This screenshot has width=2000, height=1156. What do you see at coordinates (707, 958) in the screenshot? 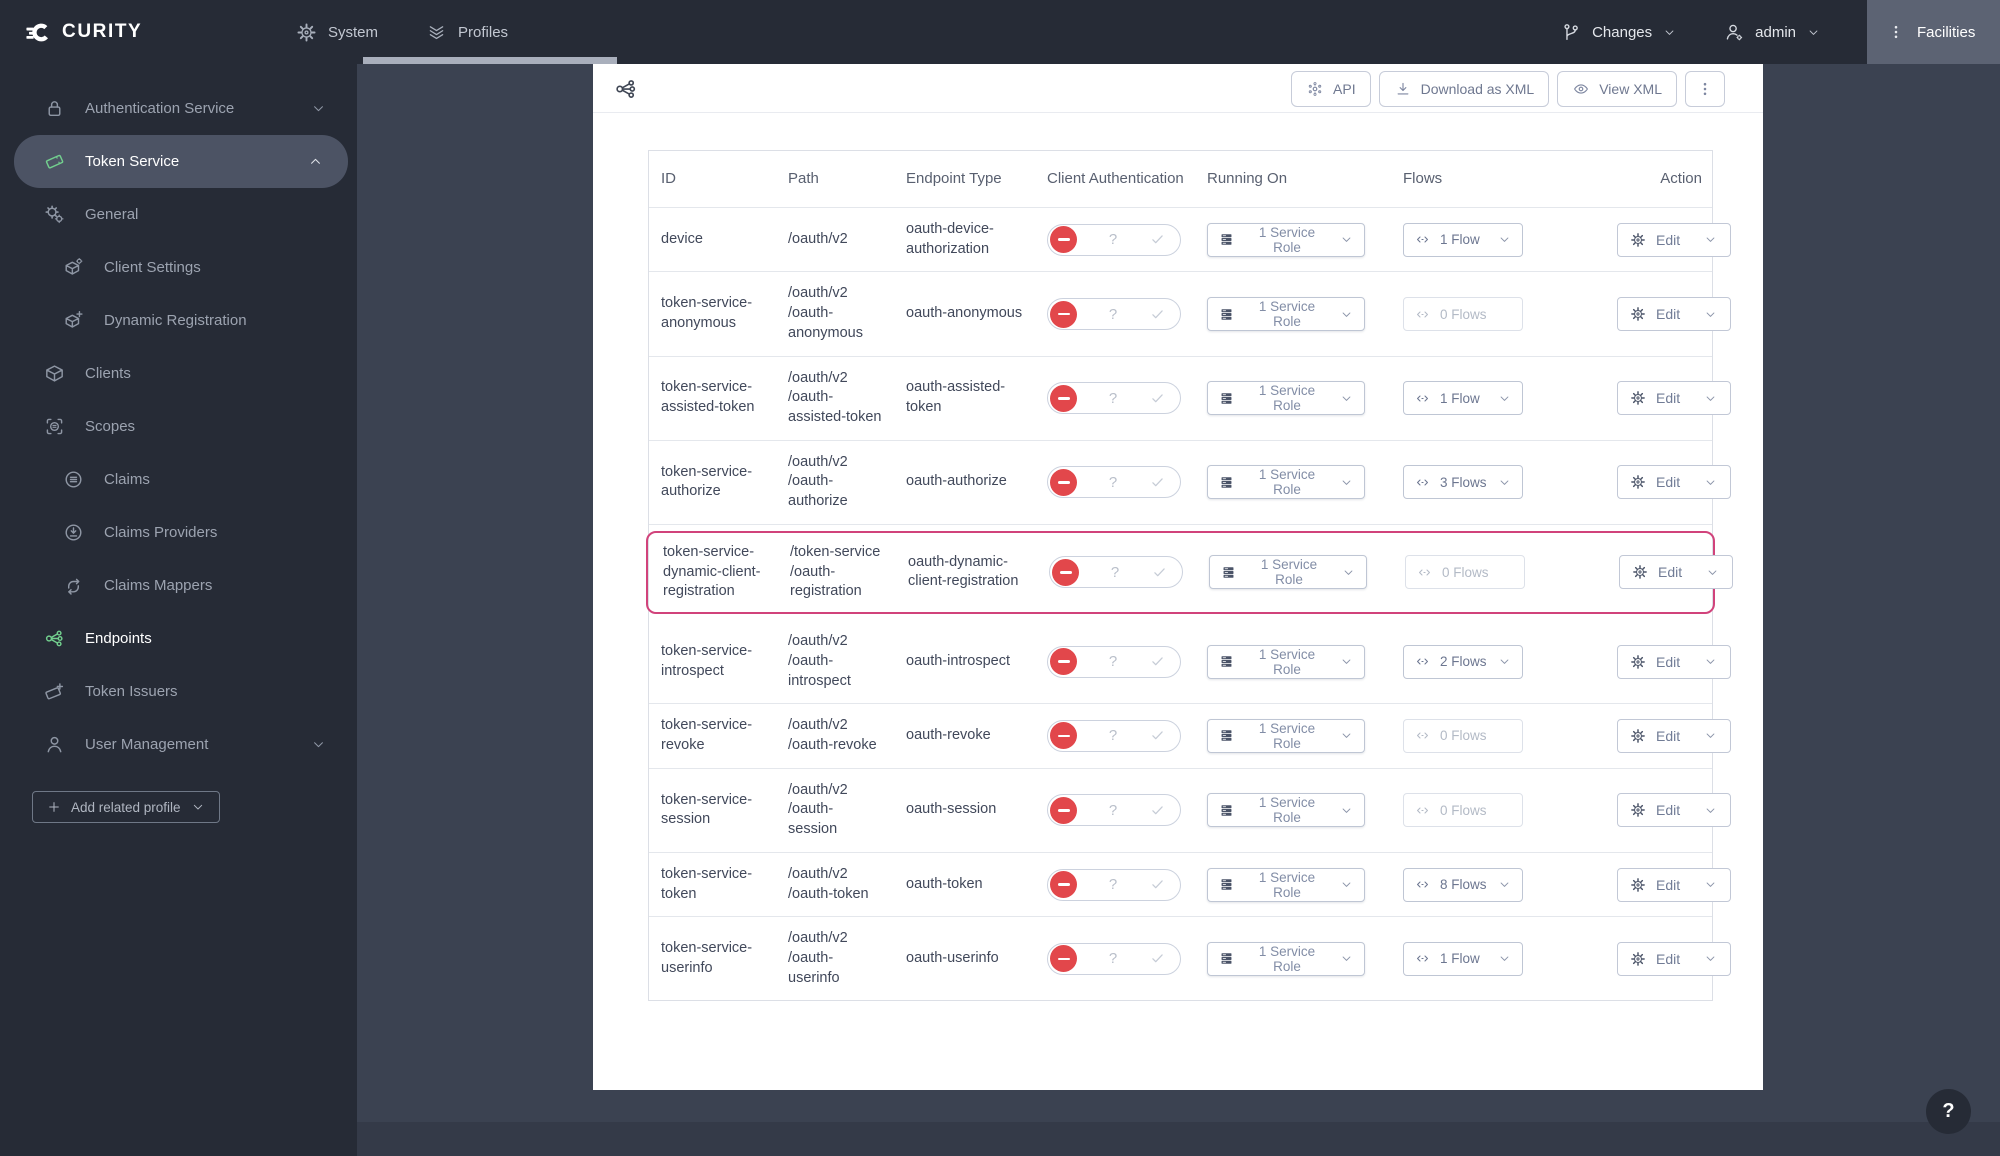
I see `endpoint-id-cell: token-service-userinfo` at bounding box center [707, 958].